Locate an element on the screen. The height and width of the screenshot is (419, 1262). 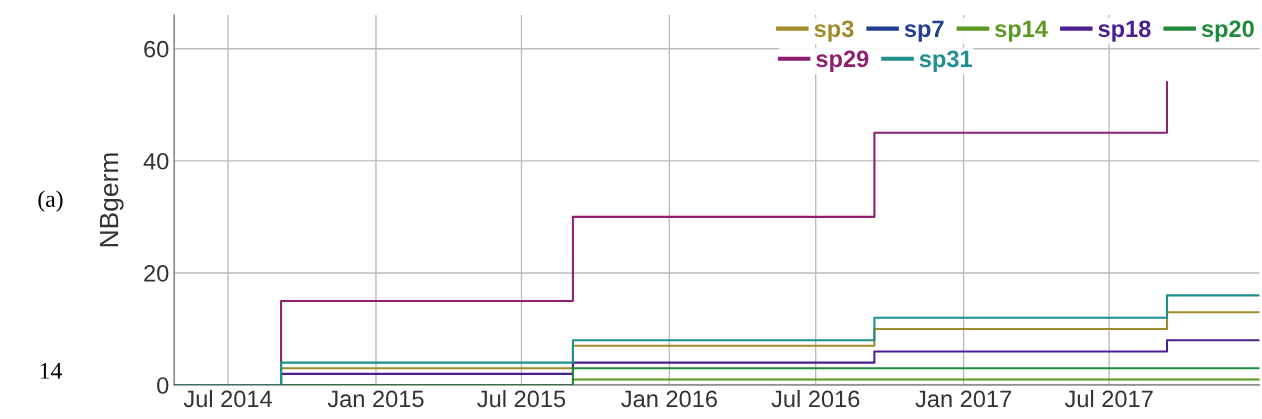
legend-label: sp3 is located at coordinates (834, 31).